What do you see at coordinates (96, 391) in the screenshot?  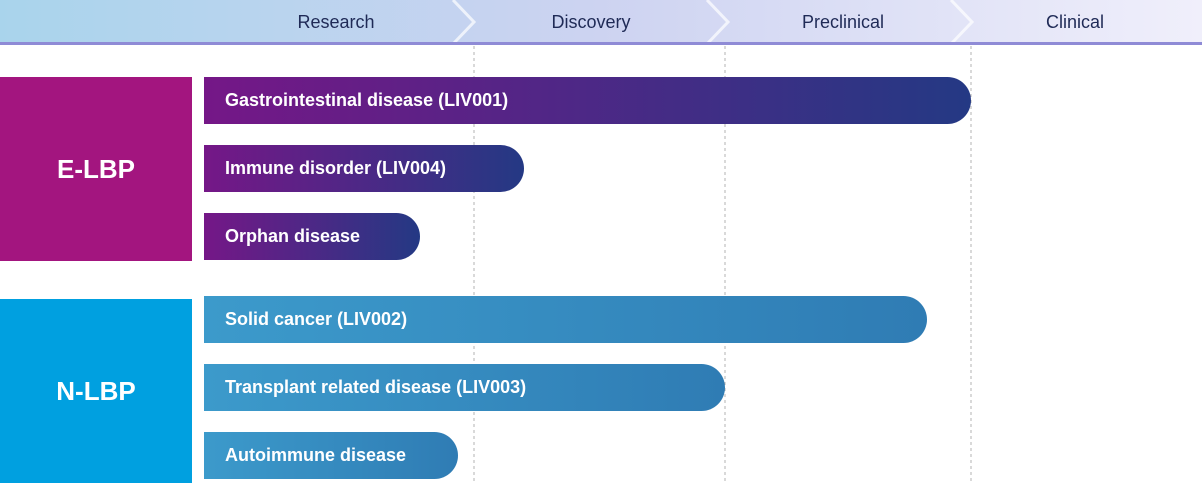 I see `category-n-lbp: N-LBP` at bounding box center [96, 391].